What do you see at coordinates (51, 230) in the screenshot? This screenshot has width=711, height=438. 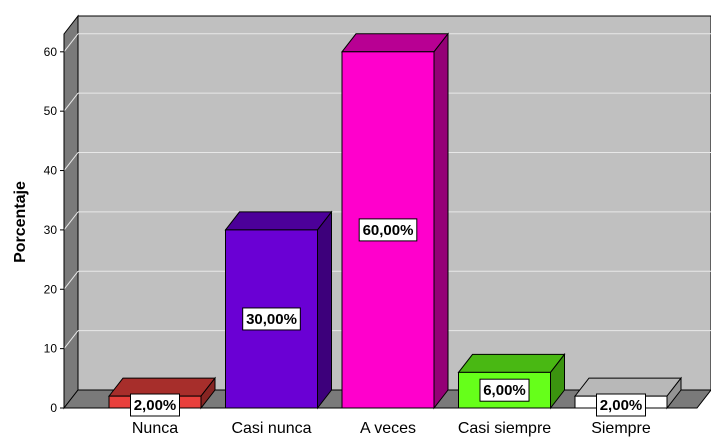 I see `y-tick-label: 30` at bounding box center [51, 230].